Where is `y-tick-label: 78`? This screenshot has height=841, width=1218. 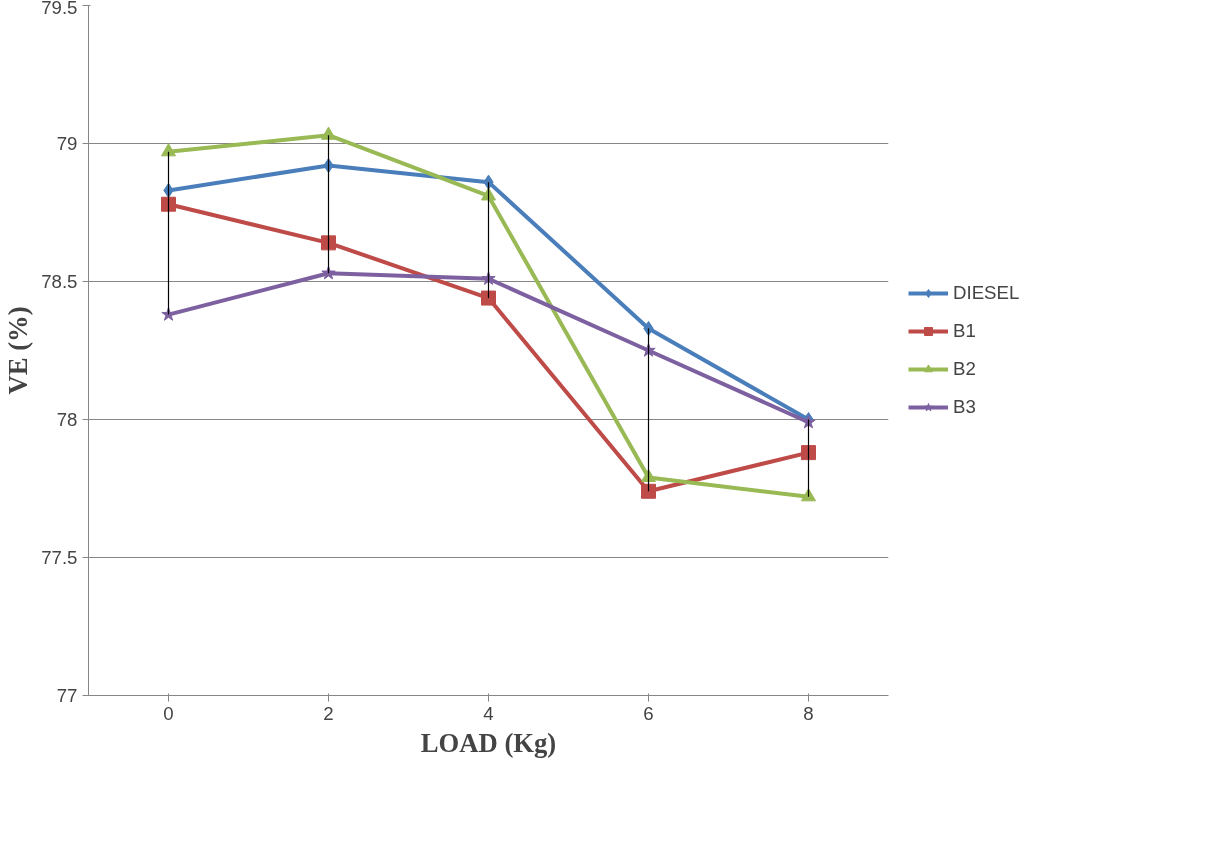 y-tick-label: 78 is located at coordinates (67, 419).